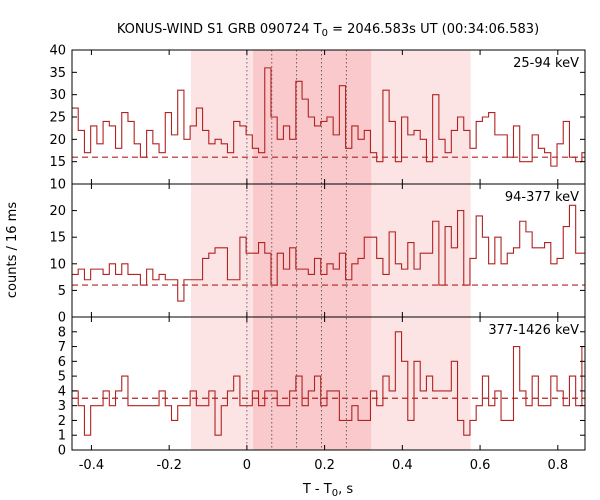  Describe the element at coordinates (57, 238) in the screenshot. I see `y-tick-label-1-3: 15` at that location.